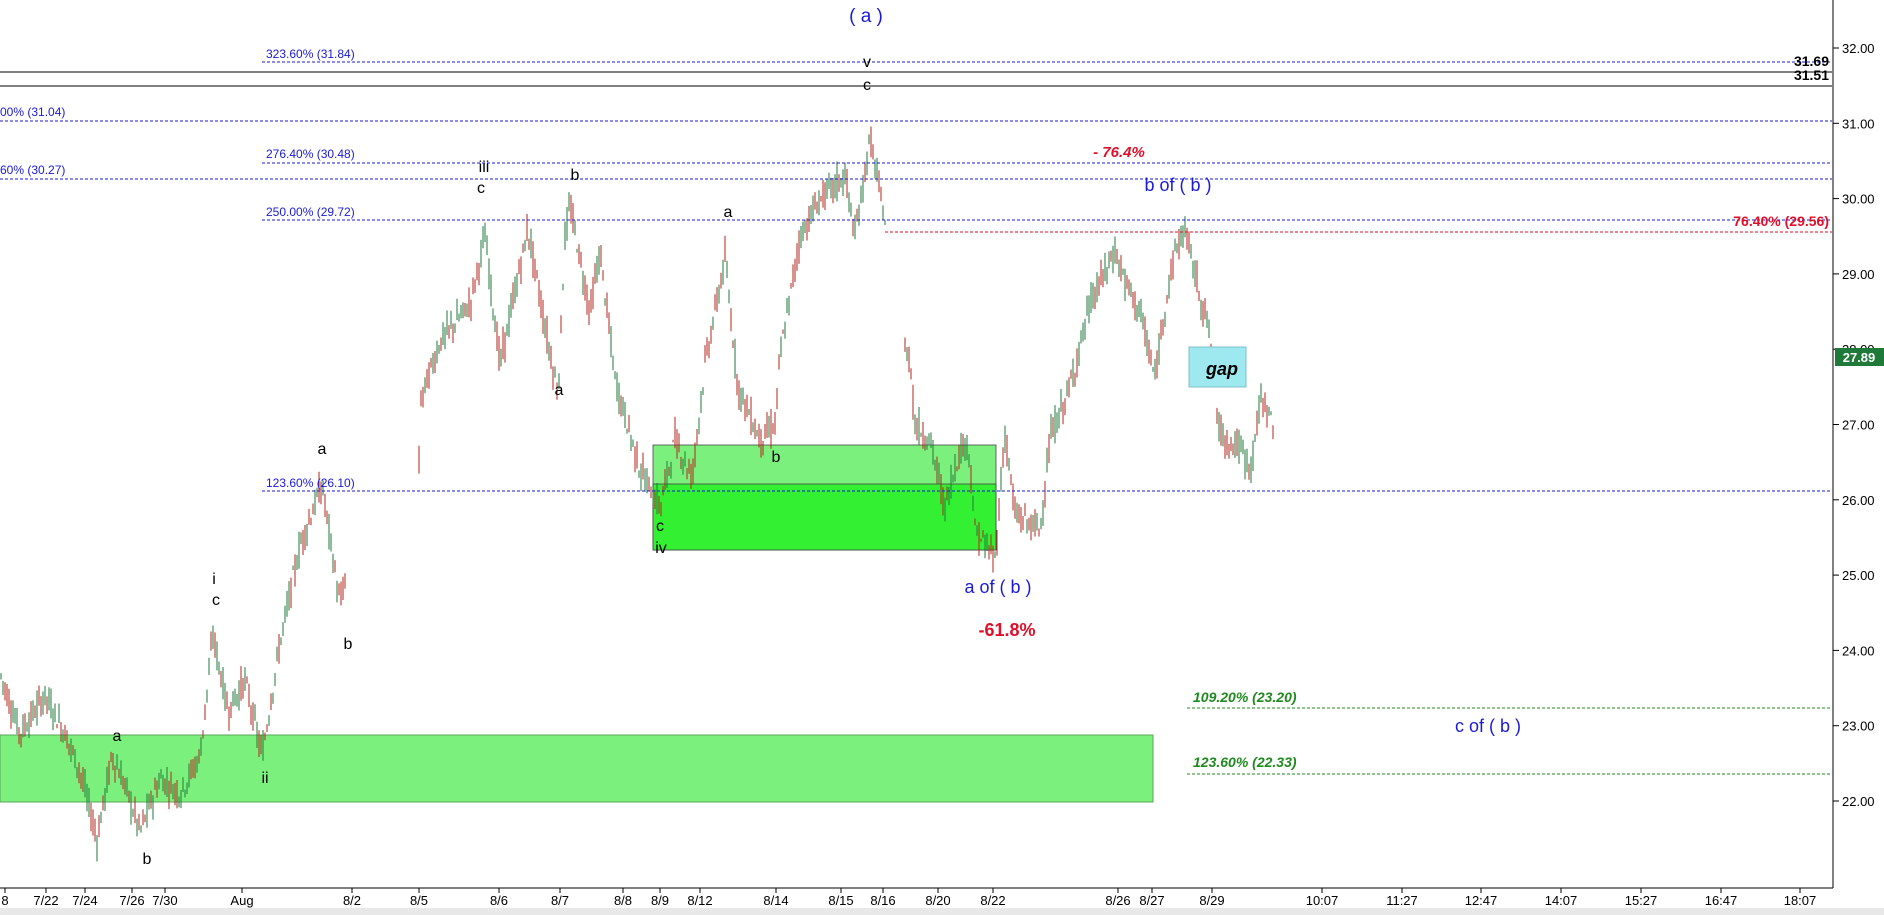 This screenshot has height=915, width=1884. Describe the element at coordinates (310, 483) in the screenshot. I see `fib-label-123-upper: 123.60% (26.10)` at that location.